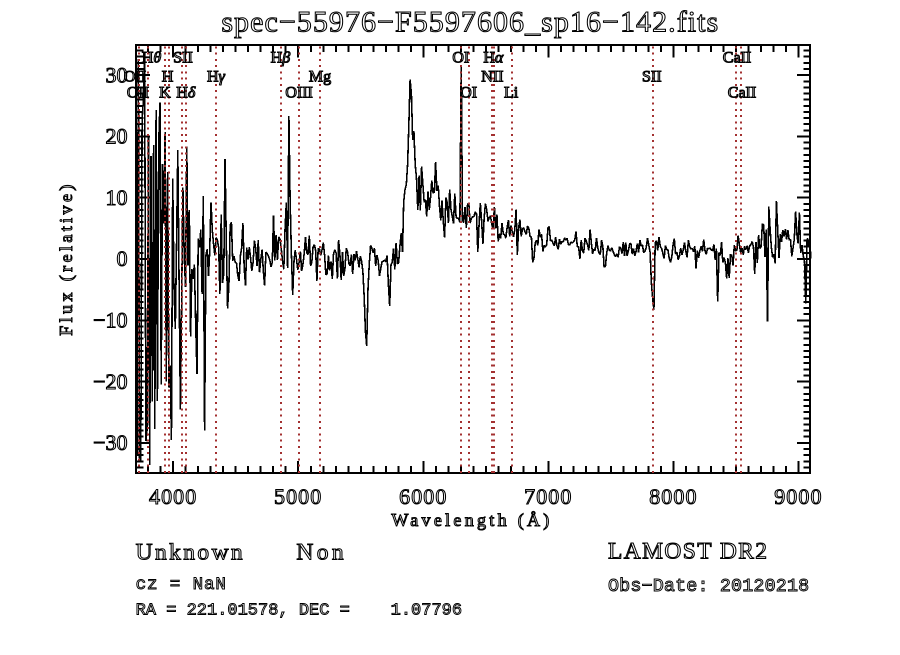 Image resolution: width=900 pixels, height=655 pixels. I want to click on svg-text: 8000, so click(673, 496).